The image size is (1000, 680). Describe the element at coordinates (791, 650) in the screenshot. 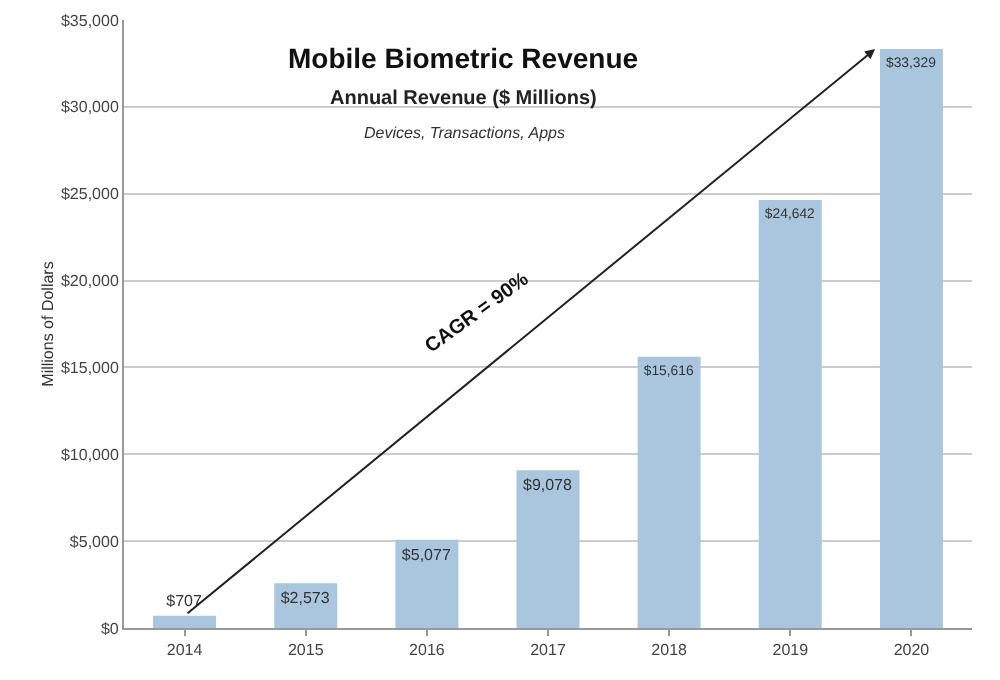

I see `x-tick-label: 2019` at that location.